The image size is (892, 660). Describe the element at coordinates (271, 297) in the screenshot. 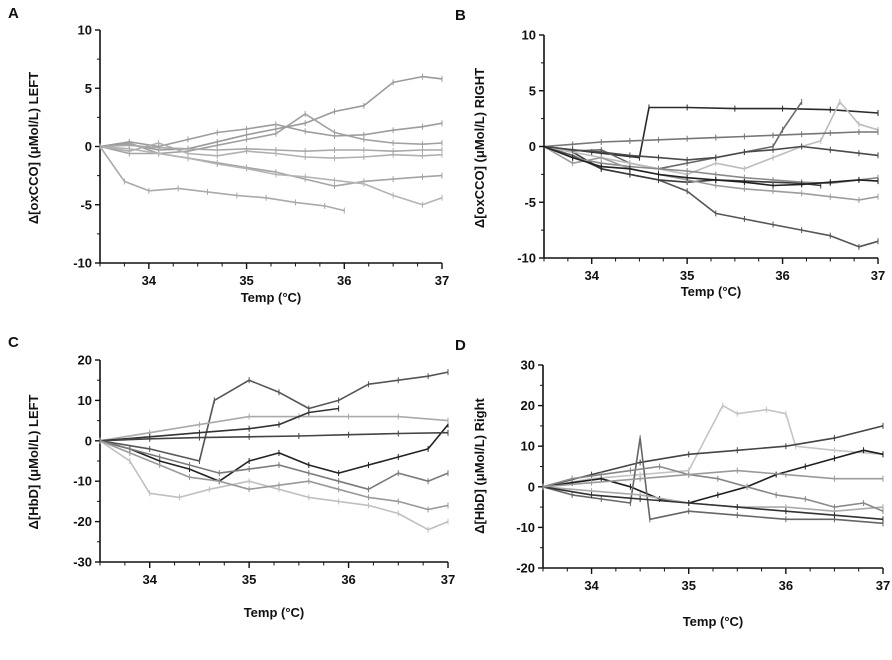

I see `panel-a-x-axis-title: Temp (°C)` at that location.